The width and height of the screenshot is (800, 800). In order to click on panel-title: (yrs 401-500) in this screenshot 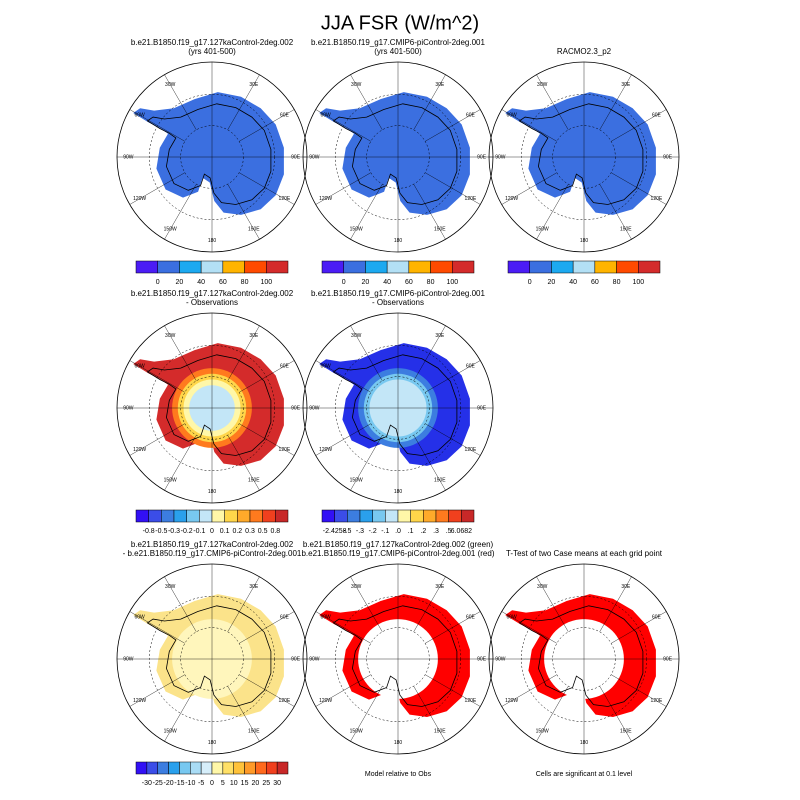, I will do `click(212, 51)`.